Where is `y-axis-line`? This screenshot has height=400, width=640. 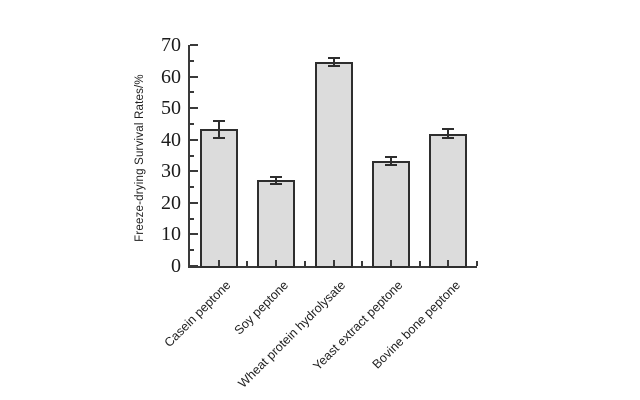 y-axis-line is located at coordinates (189, 156).